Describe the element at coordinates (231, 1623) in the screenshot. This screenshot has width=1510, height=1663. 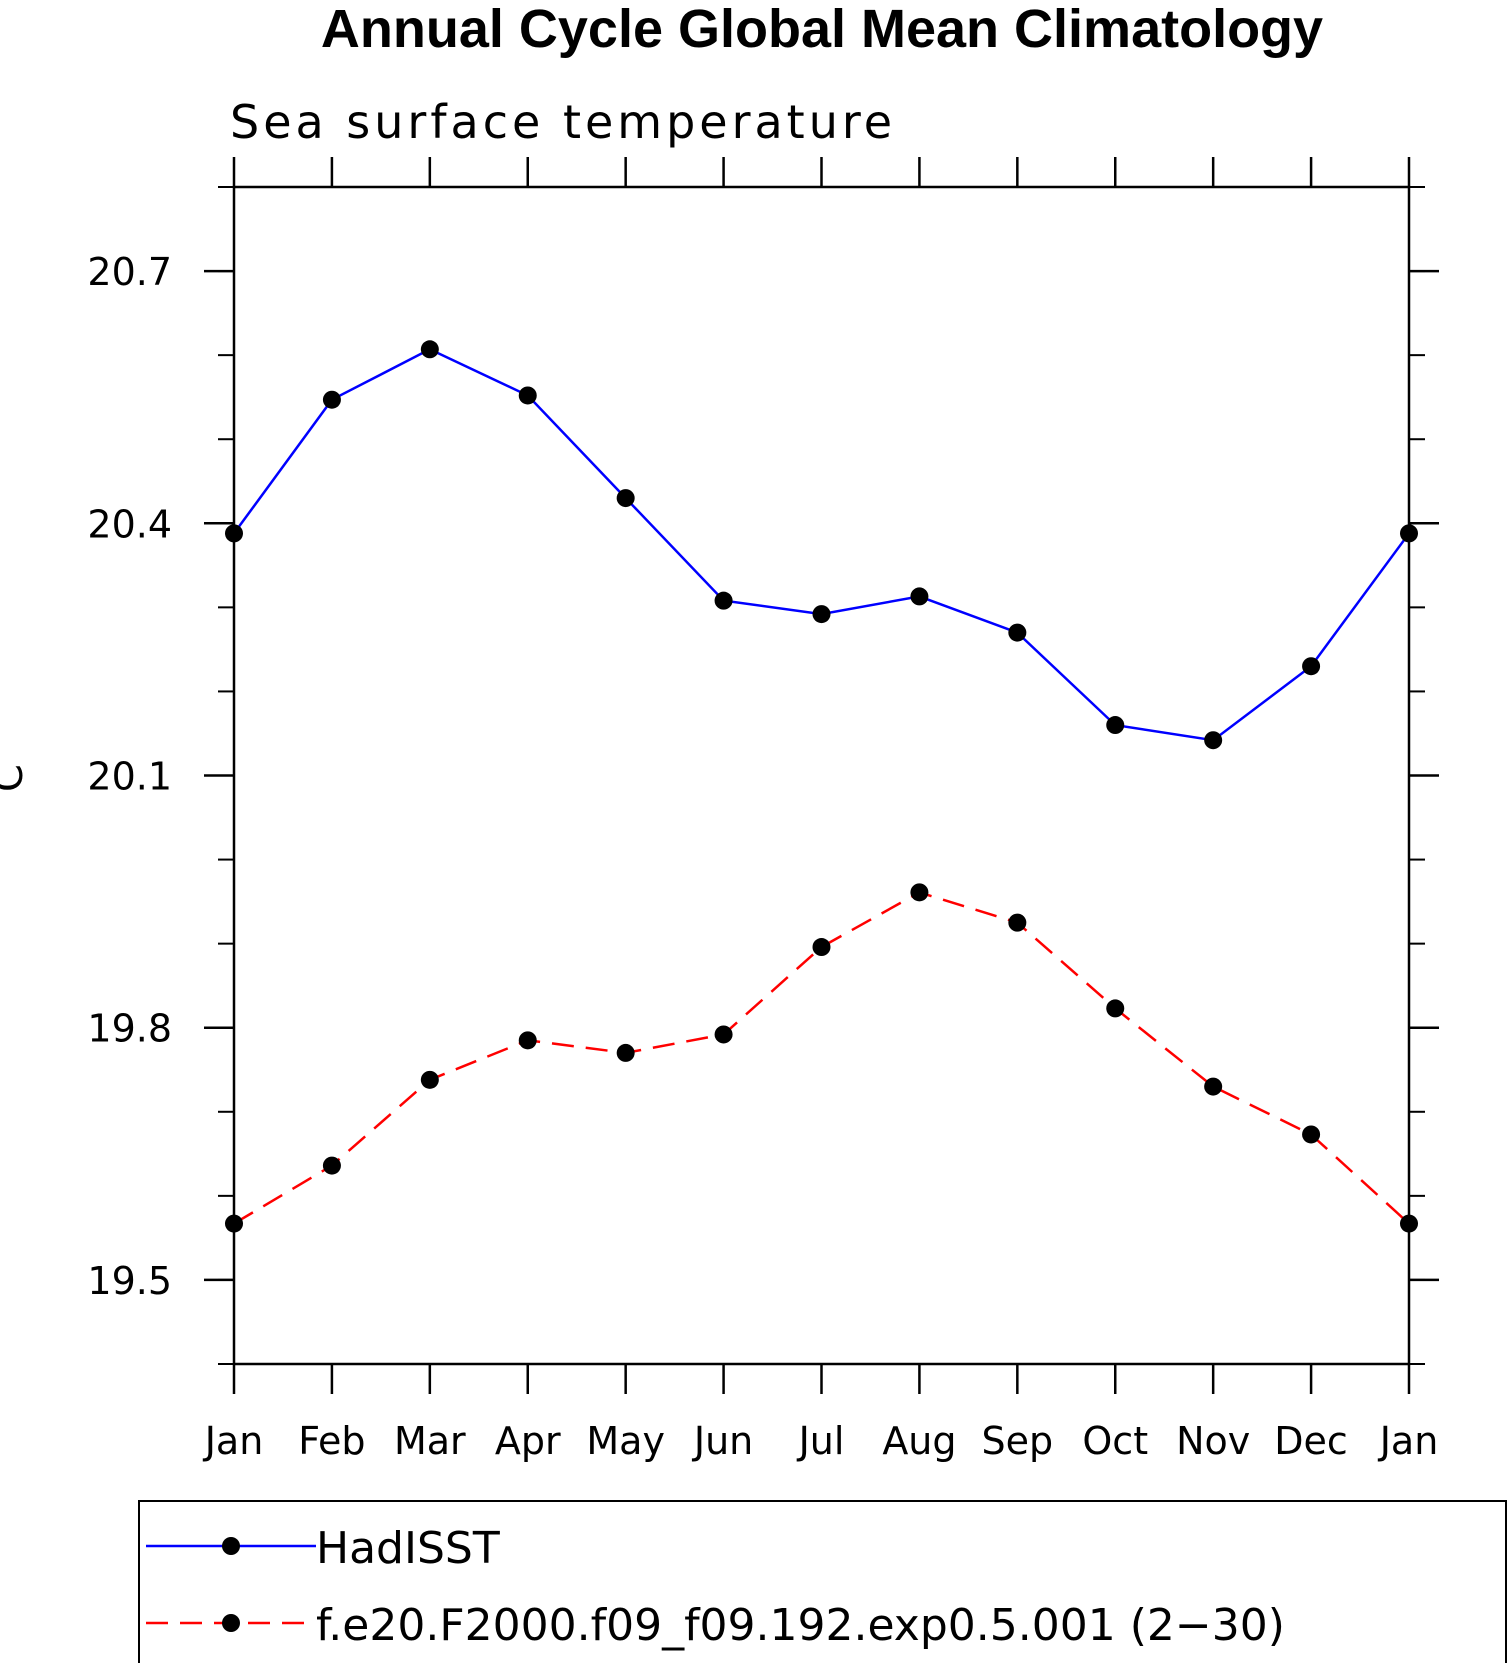
I see `legend-marker-model` at that location.